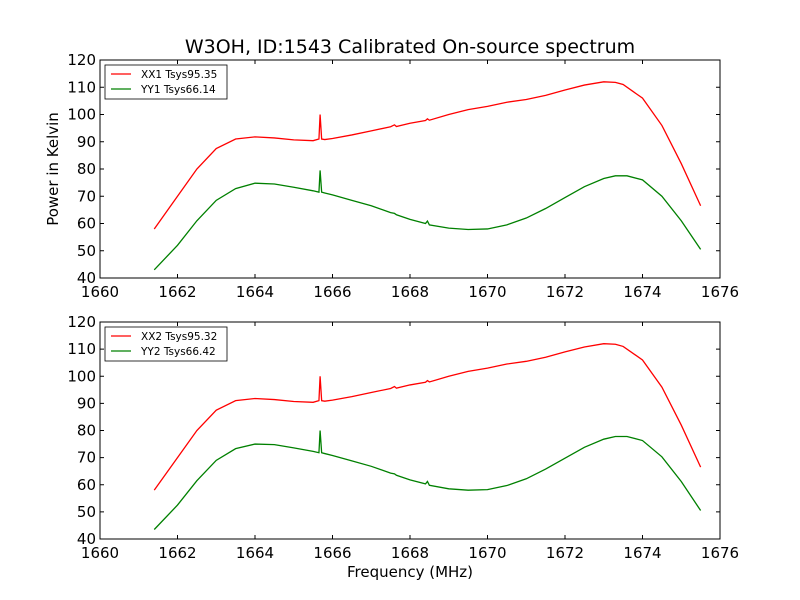  Describe the element at coordinates (178, 90) in the screenshot. I see `legend-entry: YY1 Tsys66.14` at that location.